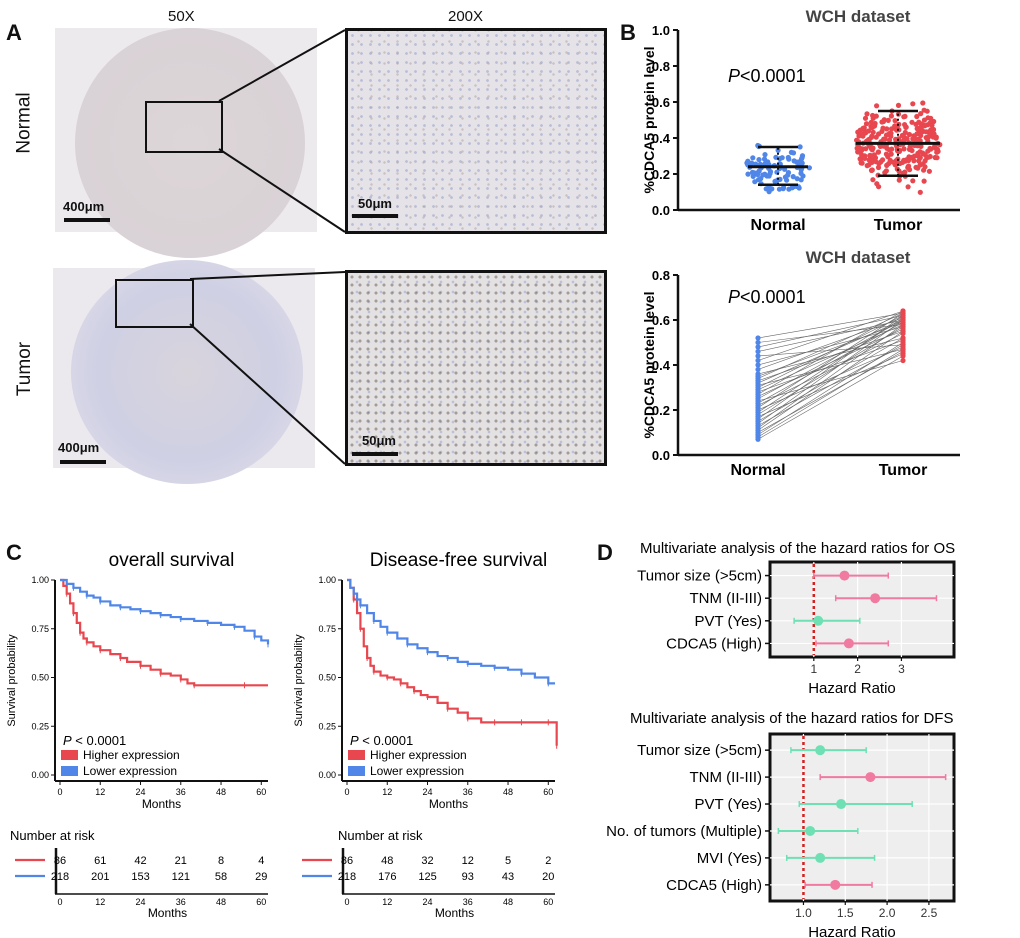 The width and height of the screenshot is (1020, 938). What do you see at coordinates (327, 629) in the screenshot?
I see `c_dfs-ytick-label: 0.75` at bounding box center [327, 629].